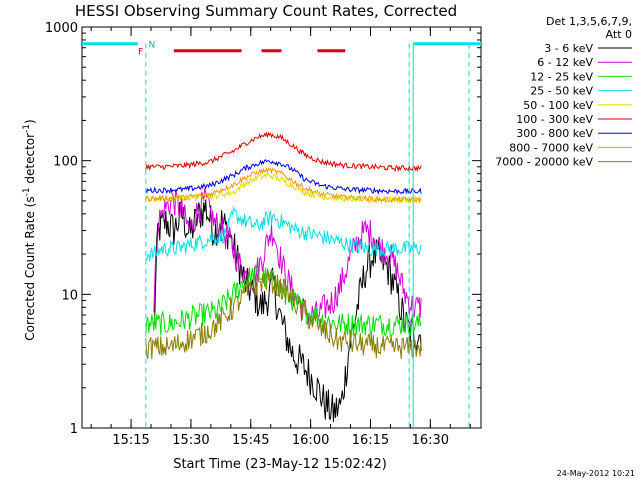 Image resolution: width=640 pixels, height=480 pixels. What do you see at coordinates (69, 295) in the screenshot?
I see `y-tick-label: 10` at bounding box center [69, 295].